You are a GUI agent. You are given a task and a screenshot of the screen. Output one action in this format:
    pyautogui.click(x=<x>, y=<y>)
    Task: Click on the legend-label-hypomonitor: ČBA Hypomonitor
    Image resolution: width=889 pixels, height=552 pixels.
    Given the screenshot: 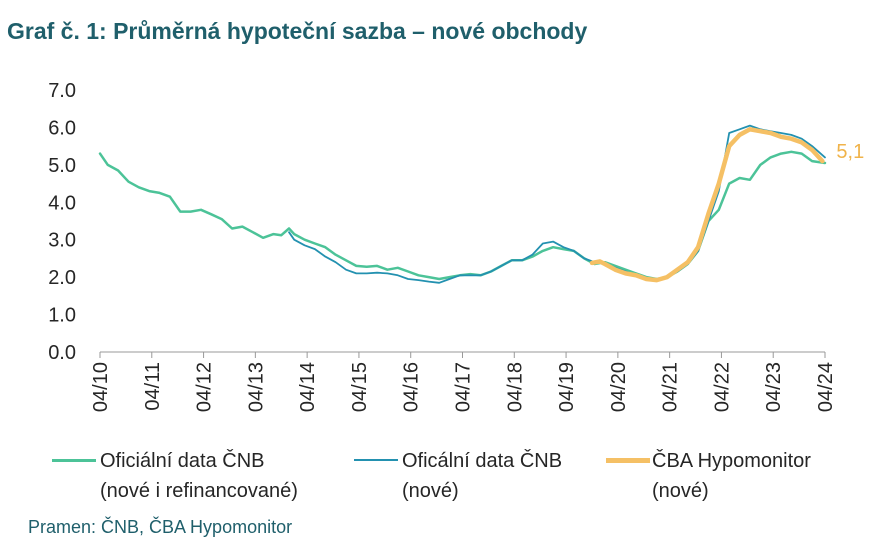 What is the action you would take?
    pyautogui.click(x=731, y=461)
    